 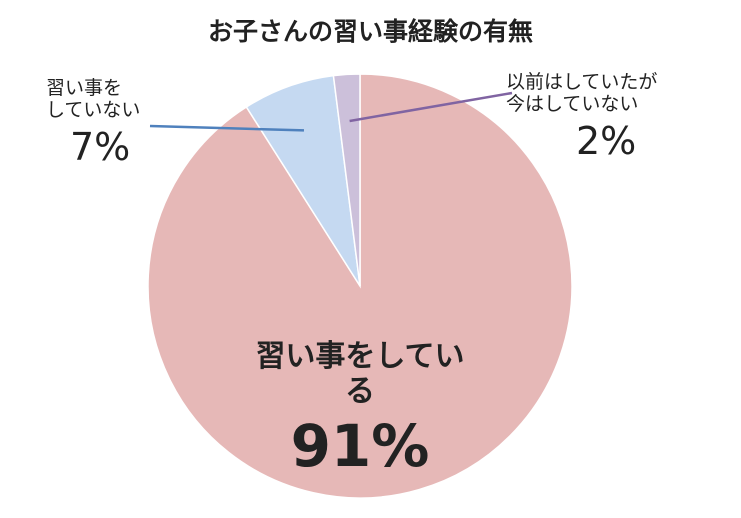 What do you see at coordinates (360, 374) in the screenshot?
I see `label-attending-category: 習い事をしている` at bounding box center [360, 374].